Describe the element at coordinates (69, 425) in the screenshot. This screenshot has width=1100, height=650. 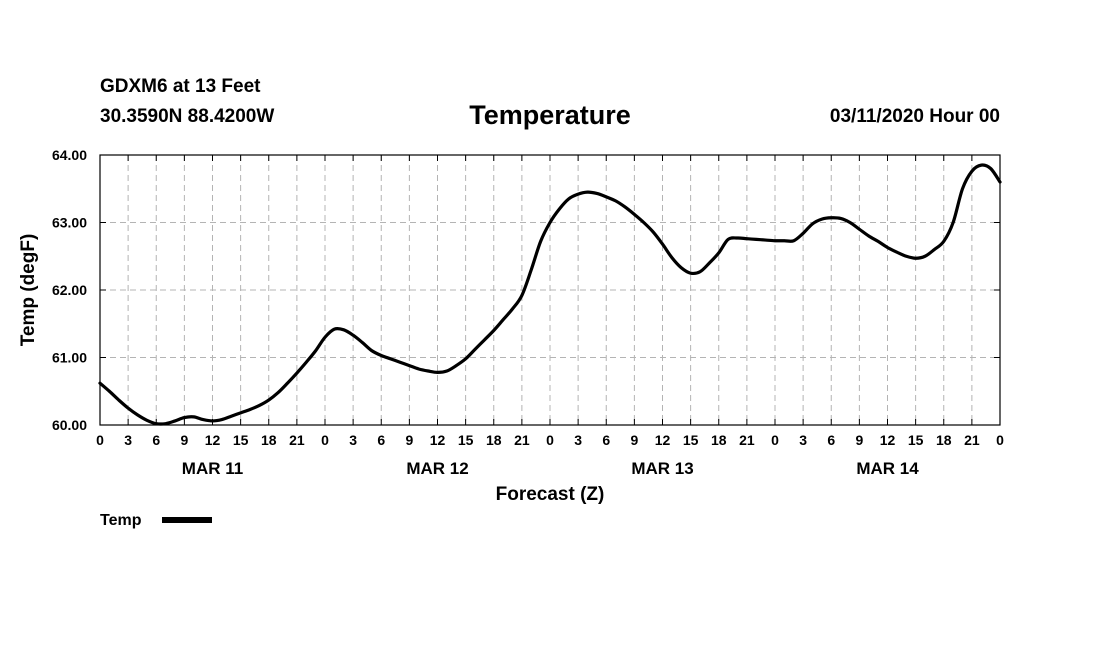
I see `y-tick-label: 60.00` at that location.